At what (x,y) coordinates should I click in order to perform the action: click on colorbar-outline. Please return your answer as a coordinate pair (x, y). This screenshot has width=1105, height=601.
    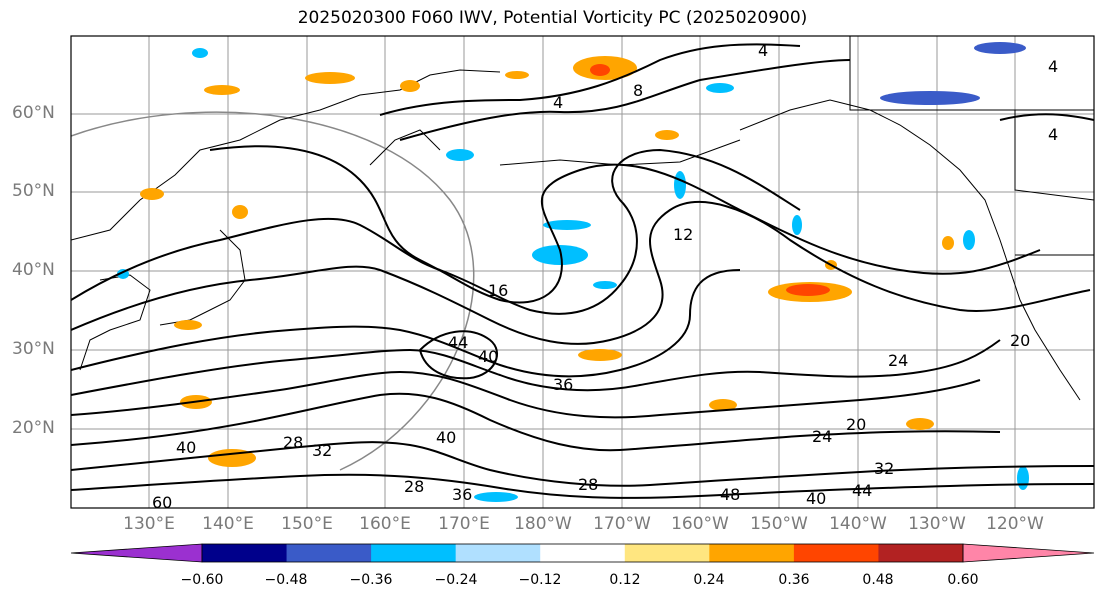
    Looking at the image, I should click on (582, 553).